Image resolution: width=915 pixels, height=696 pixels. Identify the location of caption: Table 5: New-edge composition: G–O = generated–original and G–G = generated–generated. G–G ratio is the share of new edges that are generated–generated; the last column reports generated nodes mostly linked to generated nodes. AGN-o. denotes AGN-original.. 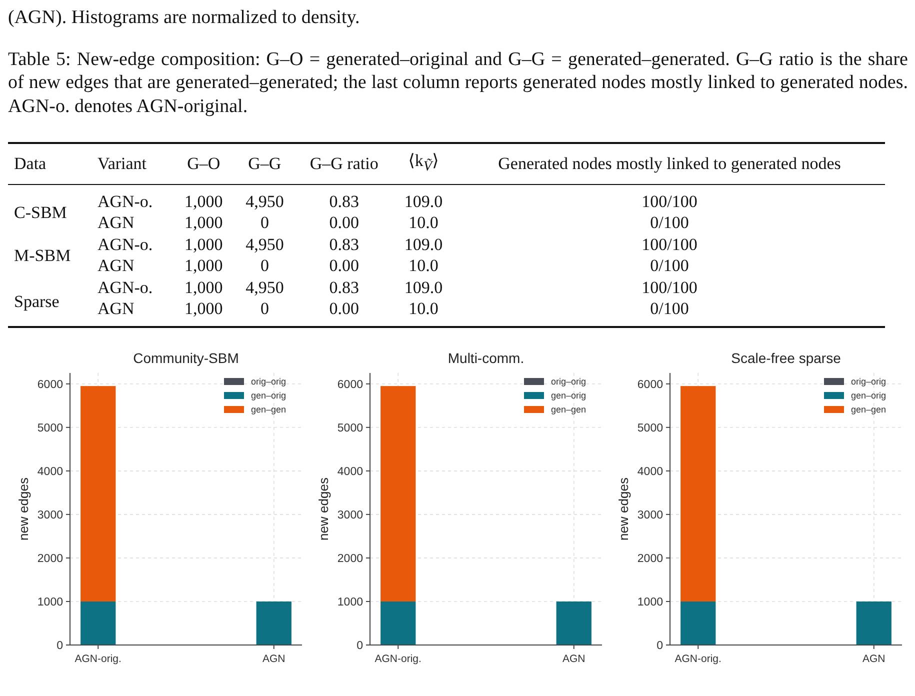
(458, 83).